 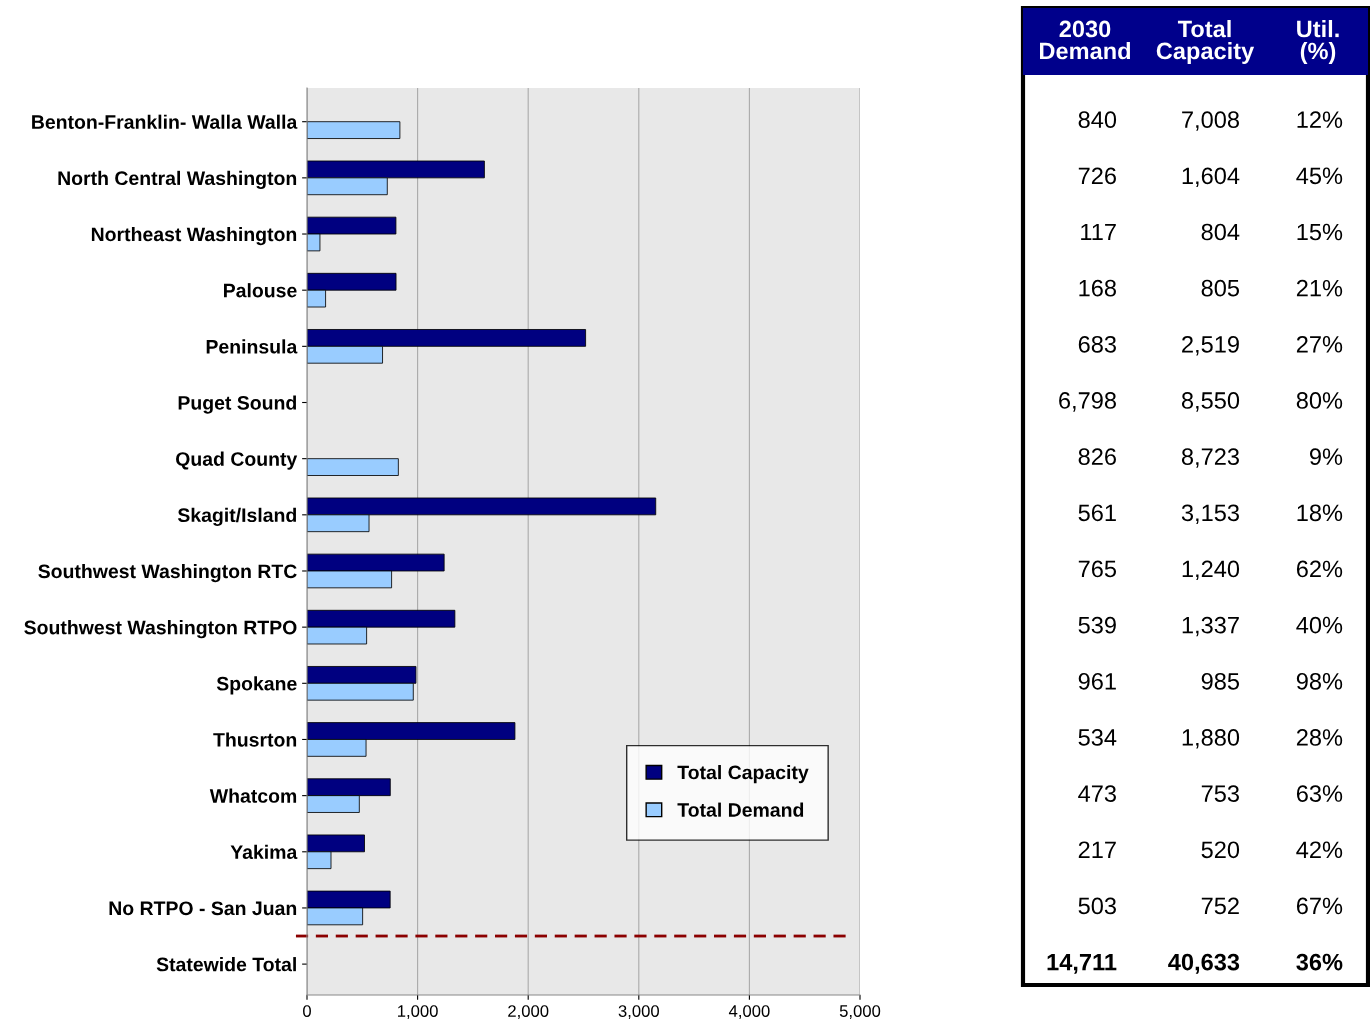 I want to click on text: 45%, so click(x=1319, y=176).